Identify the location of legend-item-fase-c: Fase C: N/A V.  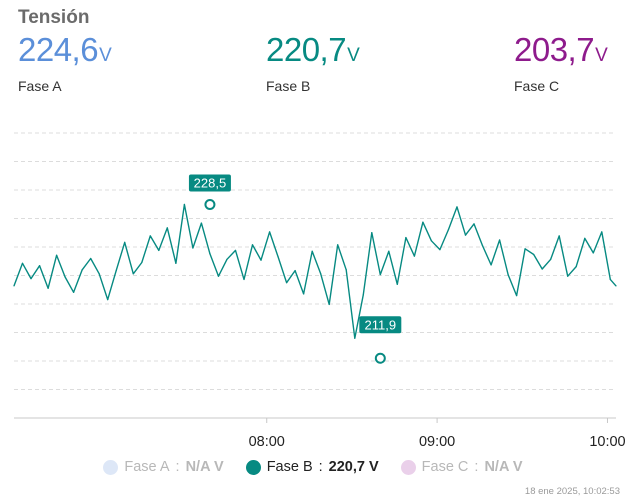
(461, 467).